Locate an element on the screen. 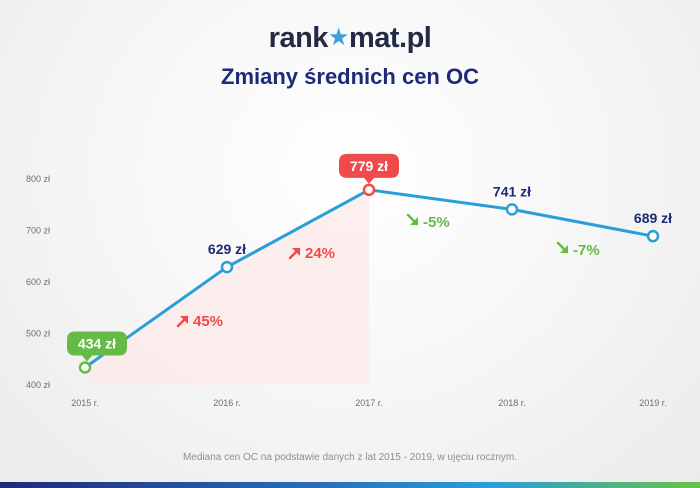 The height and width of the screenshot is (488, 700). value-label: 689 zł is located at coordinates (653, 218).